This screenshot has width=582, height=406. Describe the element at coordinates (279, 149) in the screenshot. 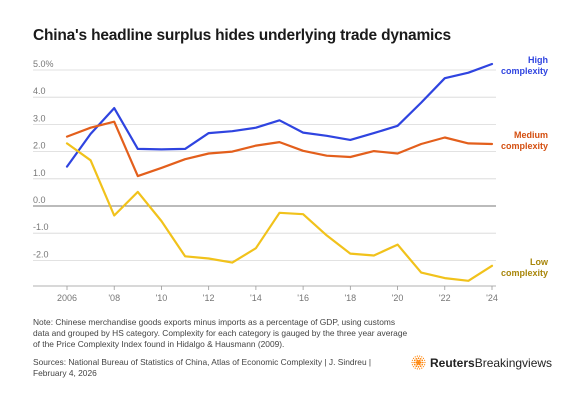

I see `series-line-medium-complexity` at that location.